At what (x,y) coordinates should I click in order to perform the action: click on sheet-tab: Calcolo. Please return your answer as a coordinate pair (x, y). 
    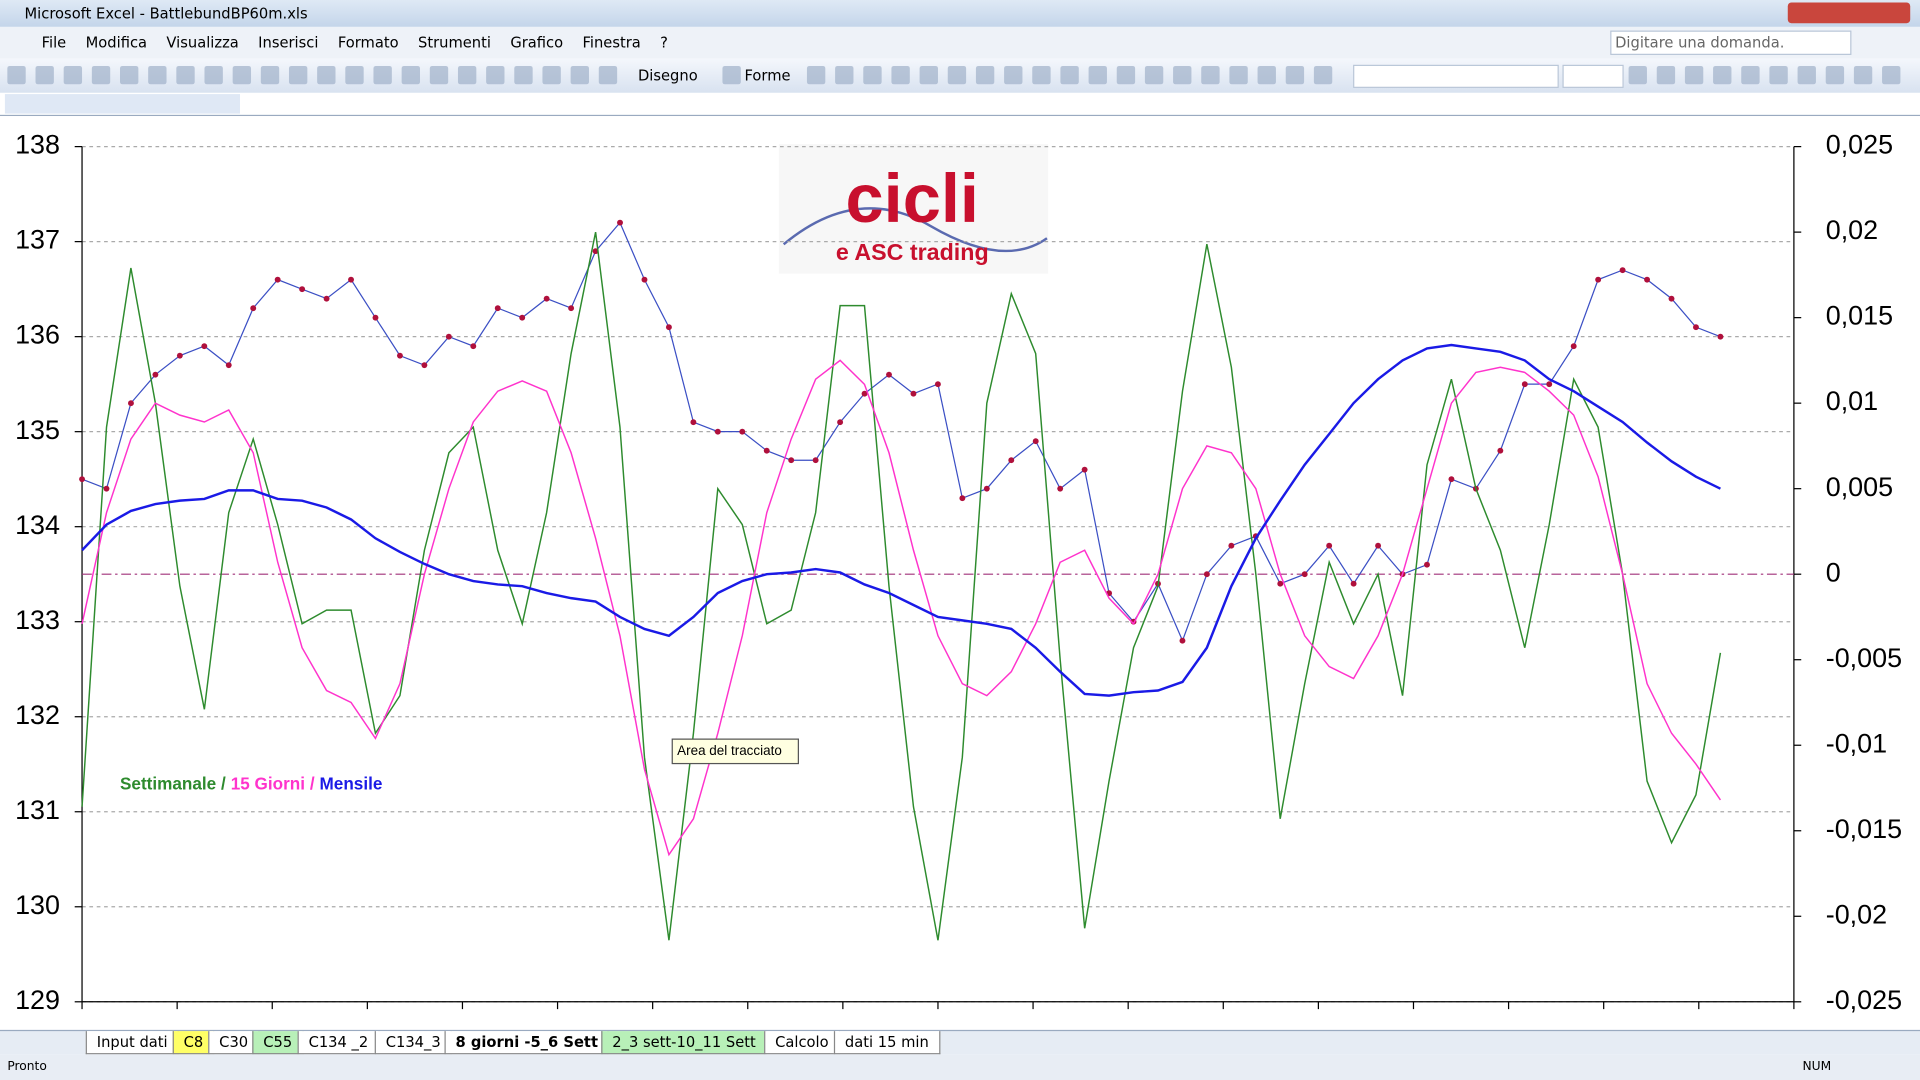
    Looking at the image, I should click on (802, 1043).